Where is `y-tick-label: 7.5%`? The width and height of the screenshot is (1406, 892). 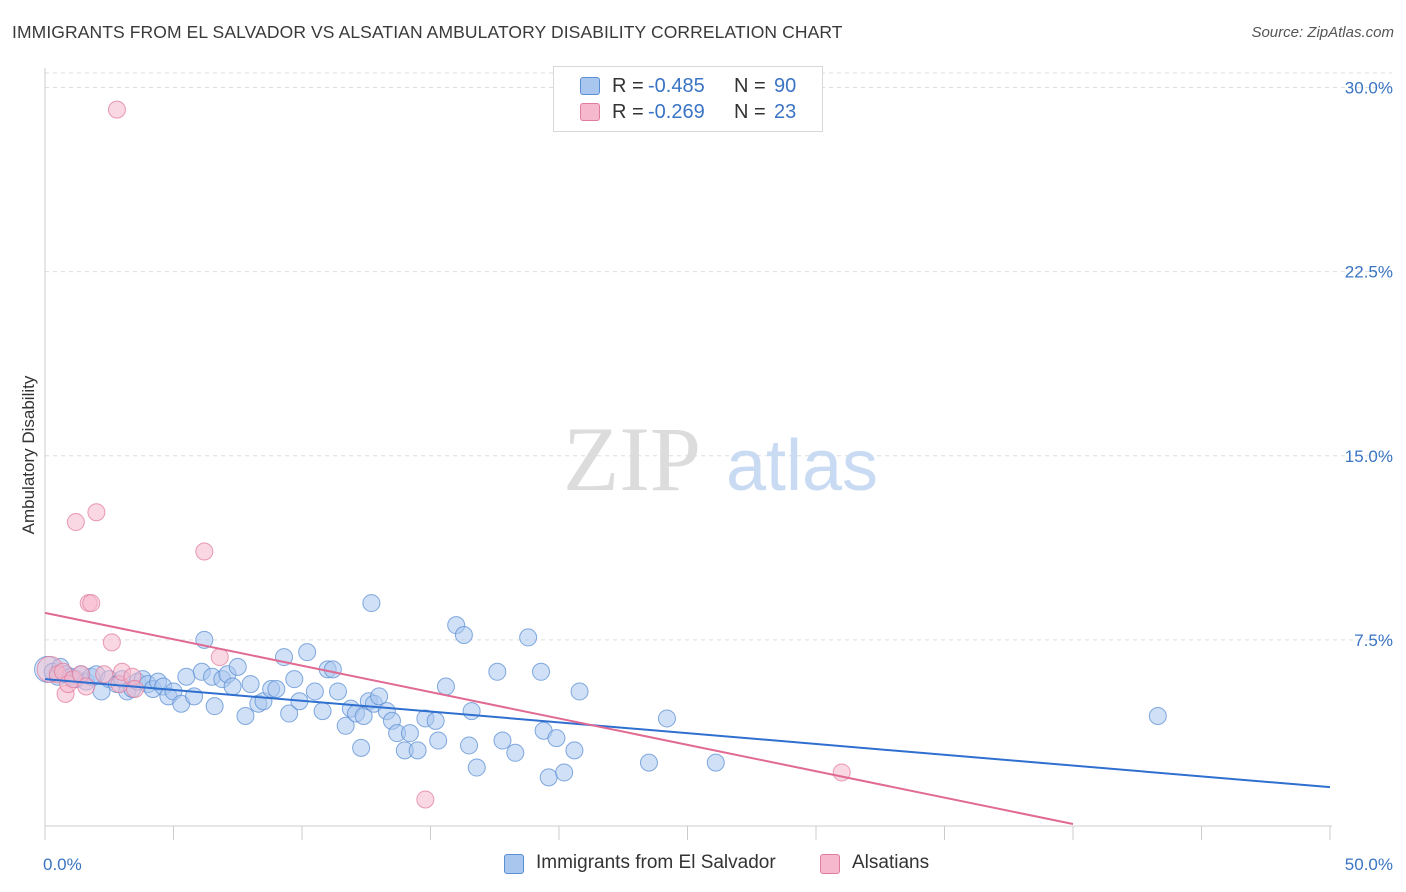 y-tick-label: 7.5% is located at coordinates (1373, 640).